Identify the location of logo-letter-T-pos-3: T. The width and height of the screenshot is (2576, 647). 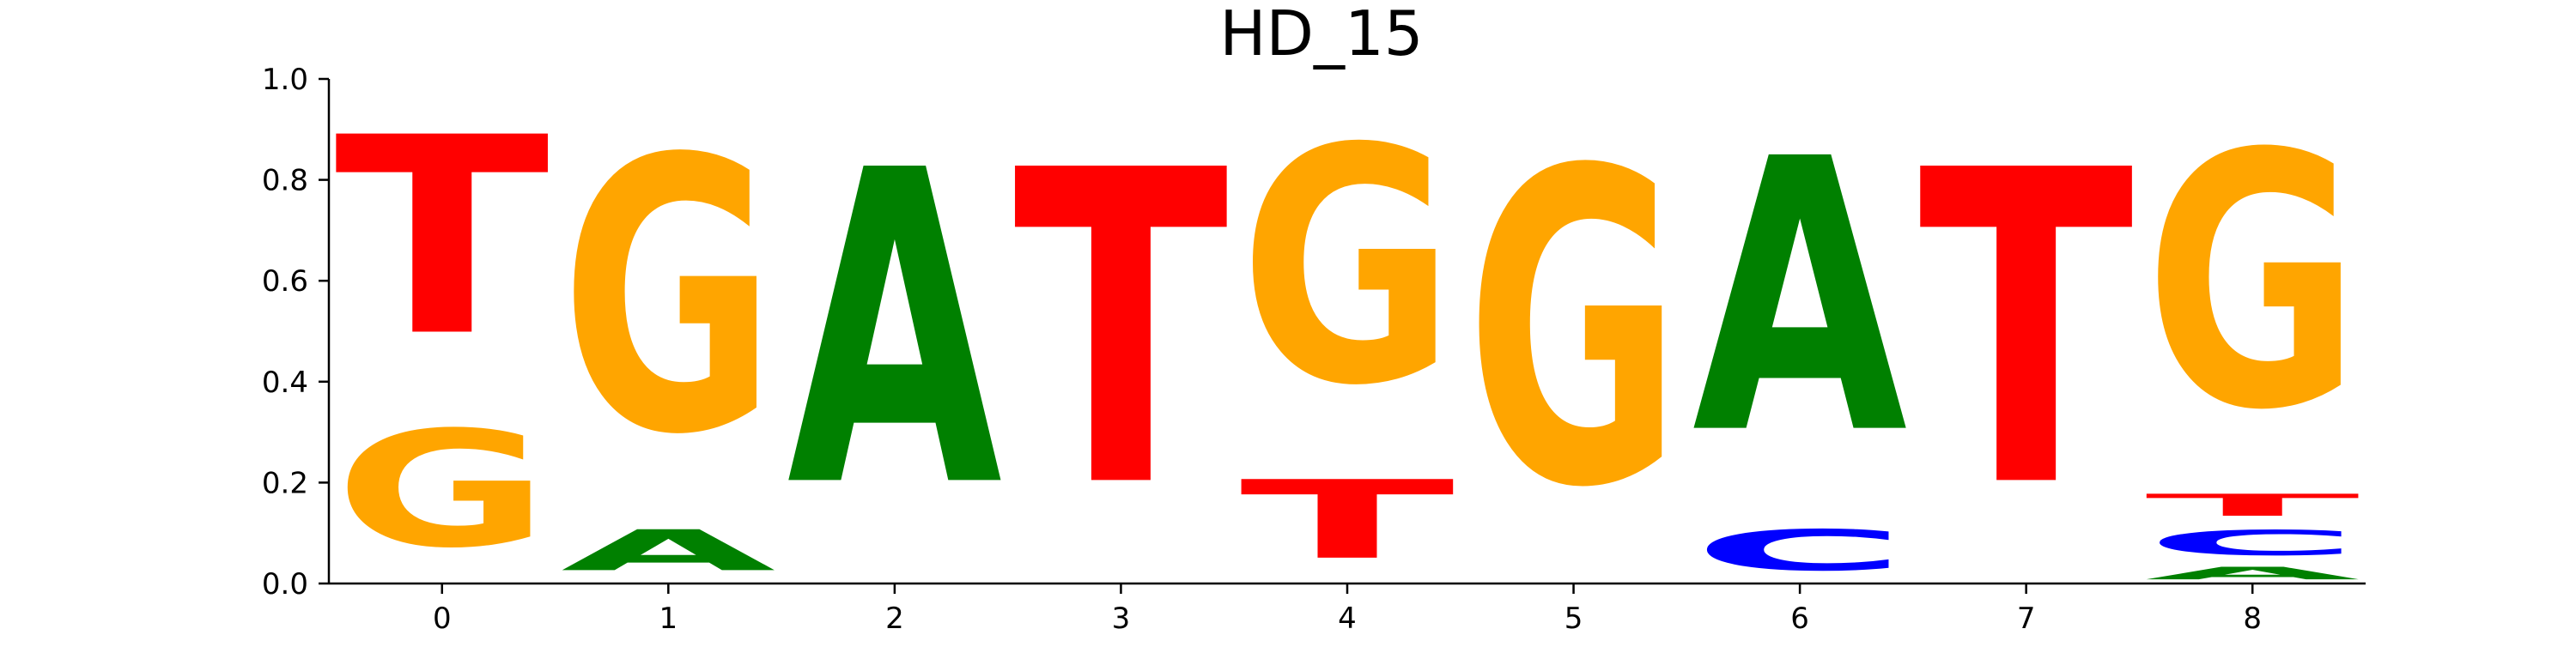
(1122, 331).